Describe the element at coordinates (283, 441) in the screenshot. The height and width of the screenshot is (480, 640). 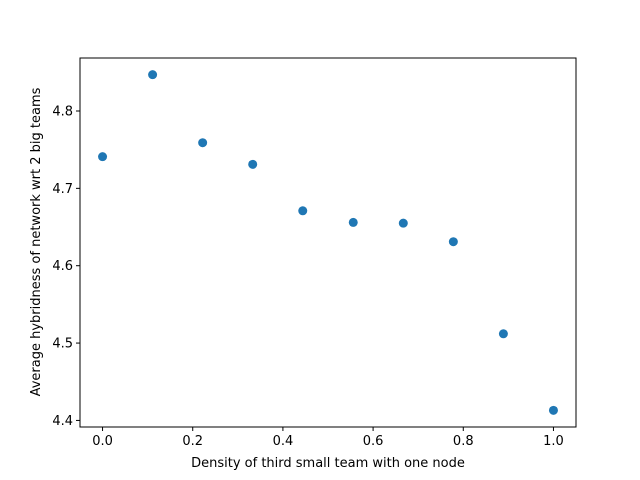
I see `x-tick-label: 0.4` at that location.